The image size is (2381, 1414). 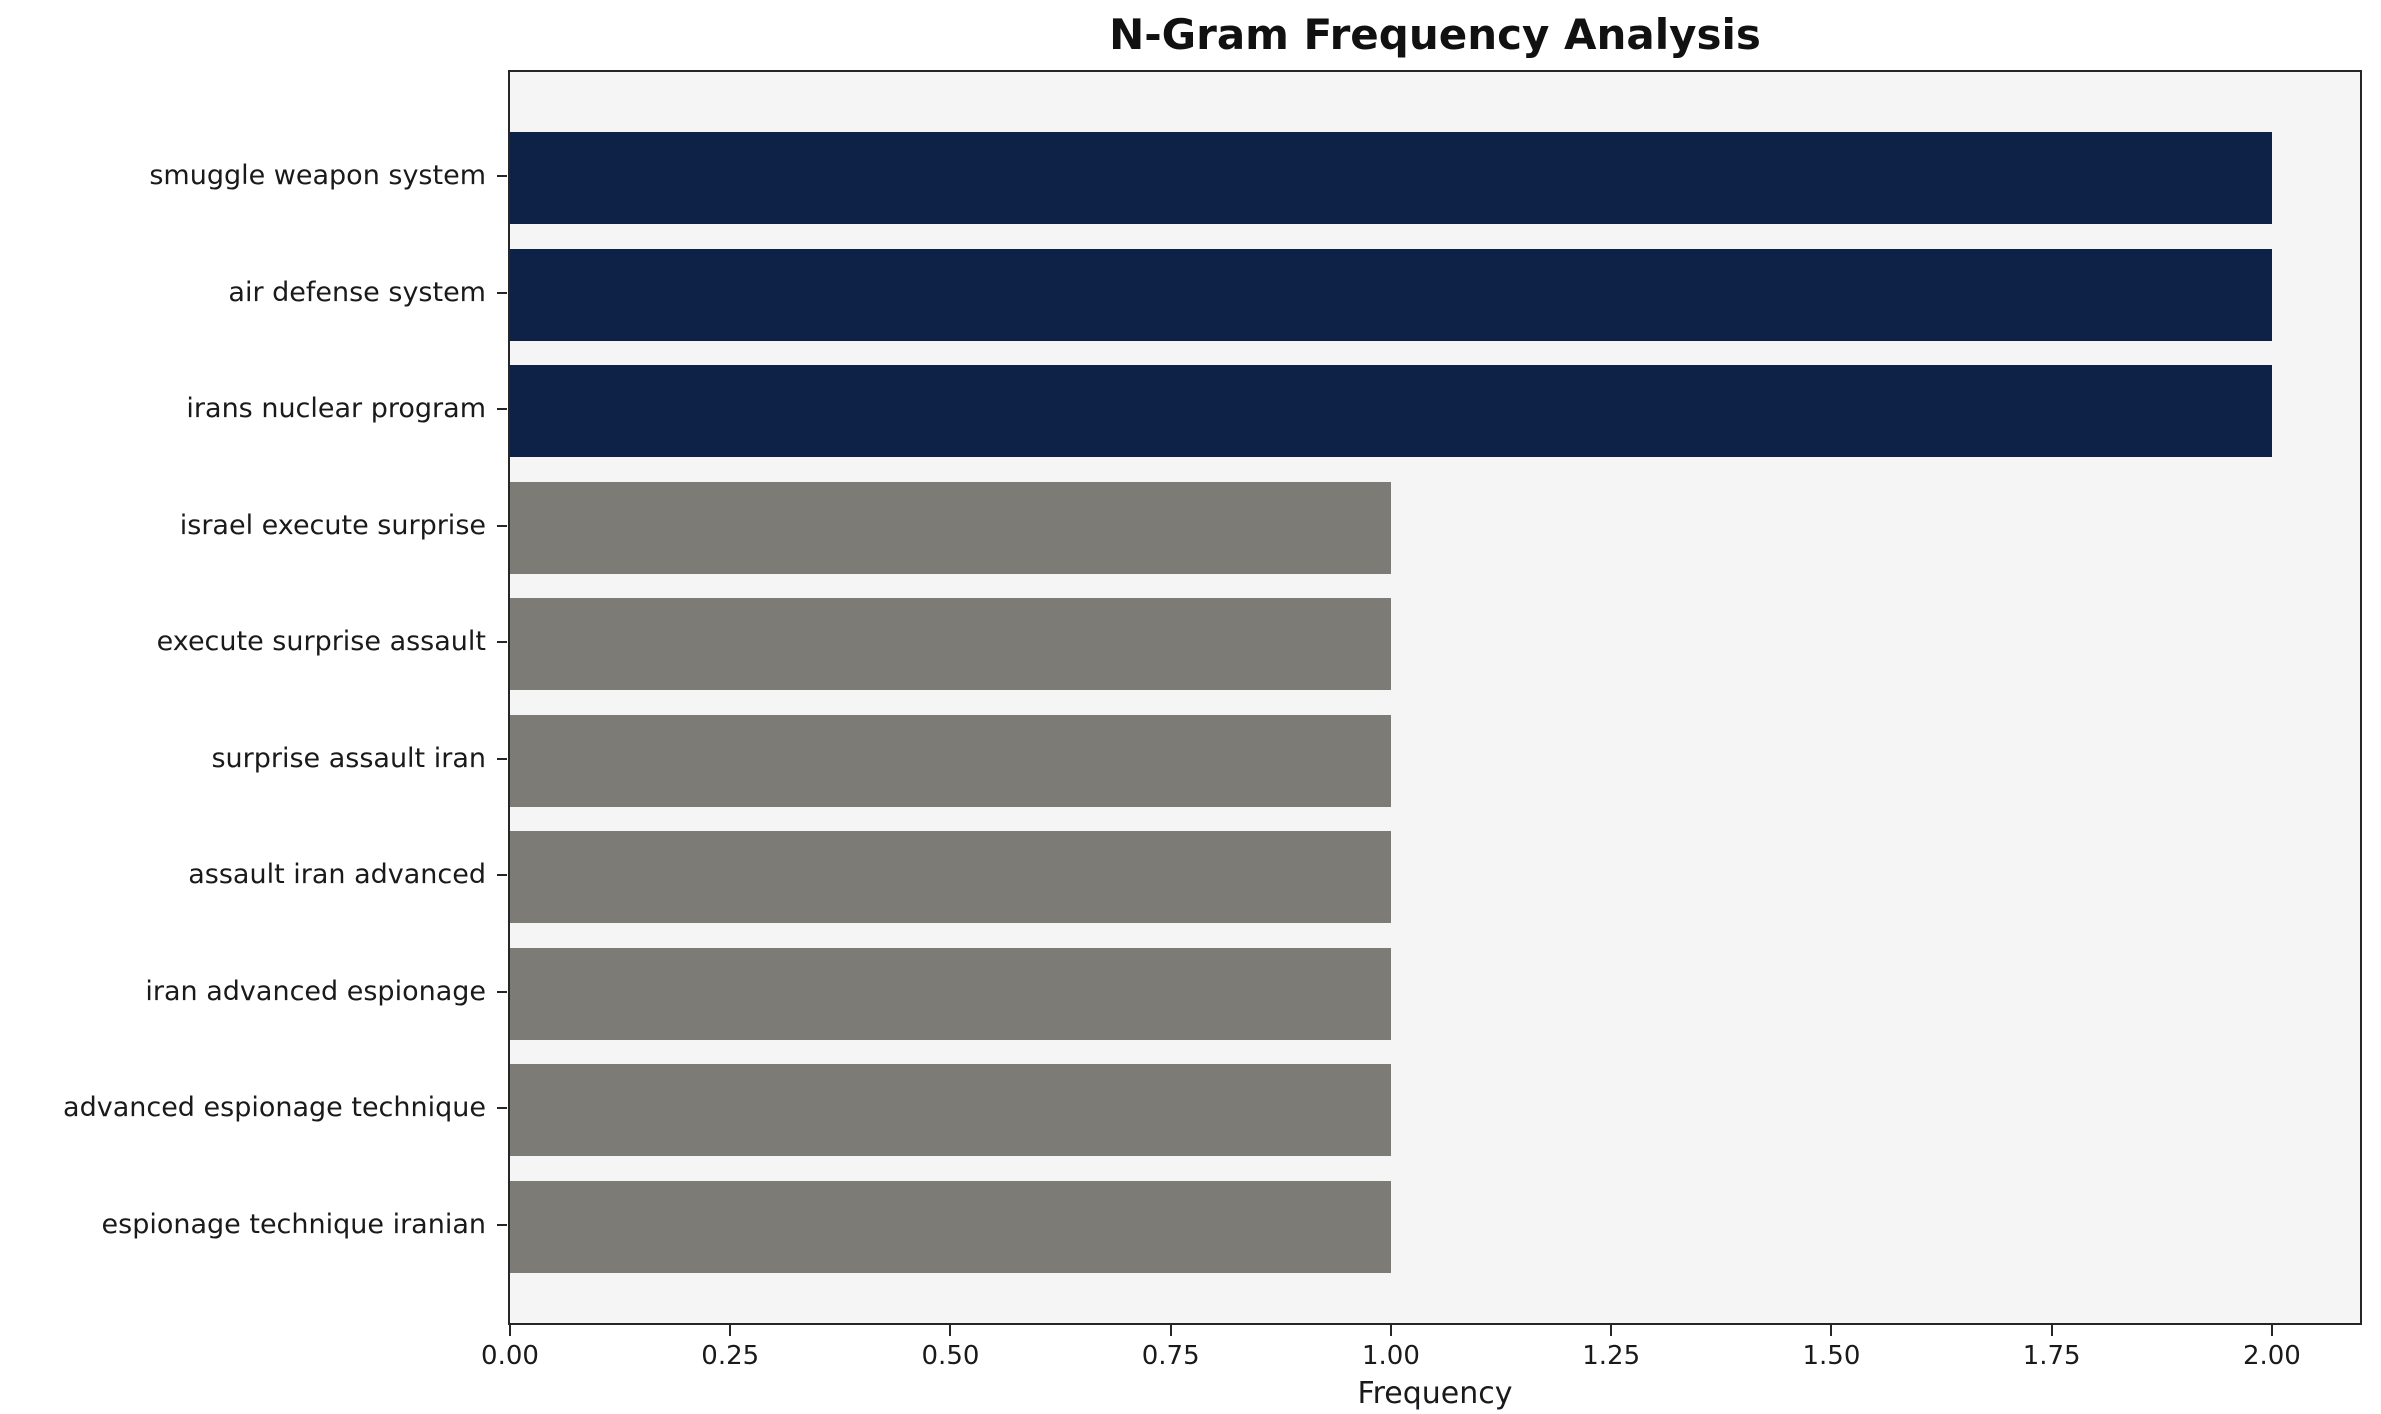 I want to click on x-tick-label: 0.25, so click(x=730, y=1356).